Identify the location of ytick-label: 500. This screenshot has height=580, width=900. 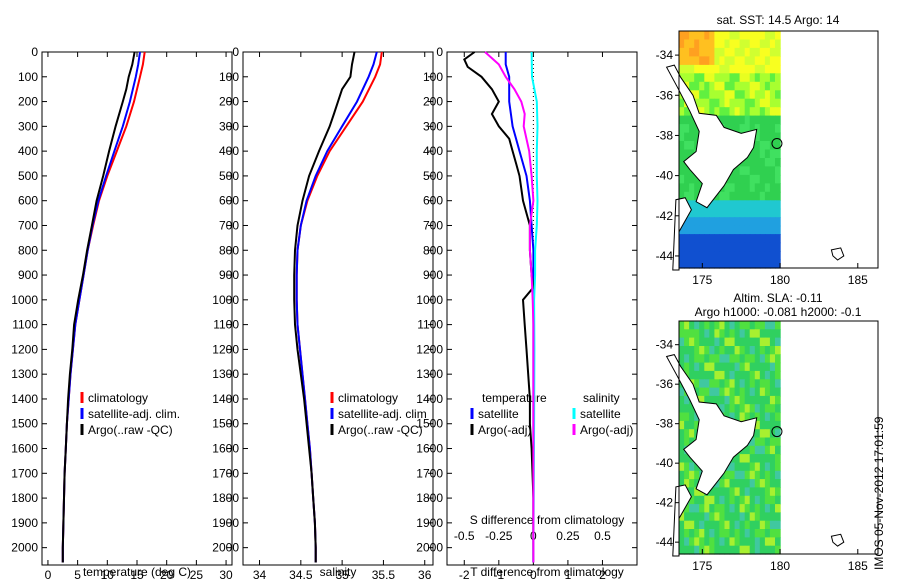
(433, 176).